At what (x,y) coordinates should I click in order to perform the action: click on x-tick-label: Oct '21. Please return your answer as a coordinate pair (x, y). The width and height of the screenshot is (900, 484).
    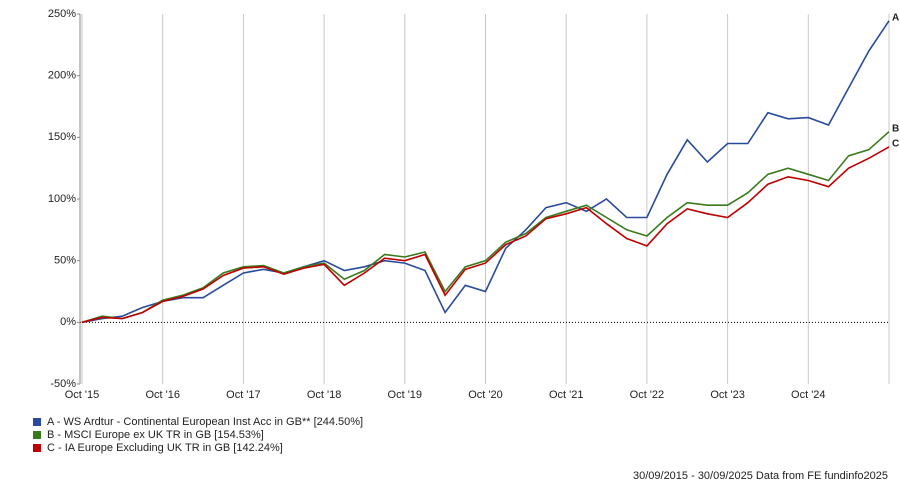
    Looking at the image, I should click on (566, 395).